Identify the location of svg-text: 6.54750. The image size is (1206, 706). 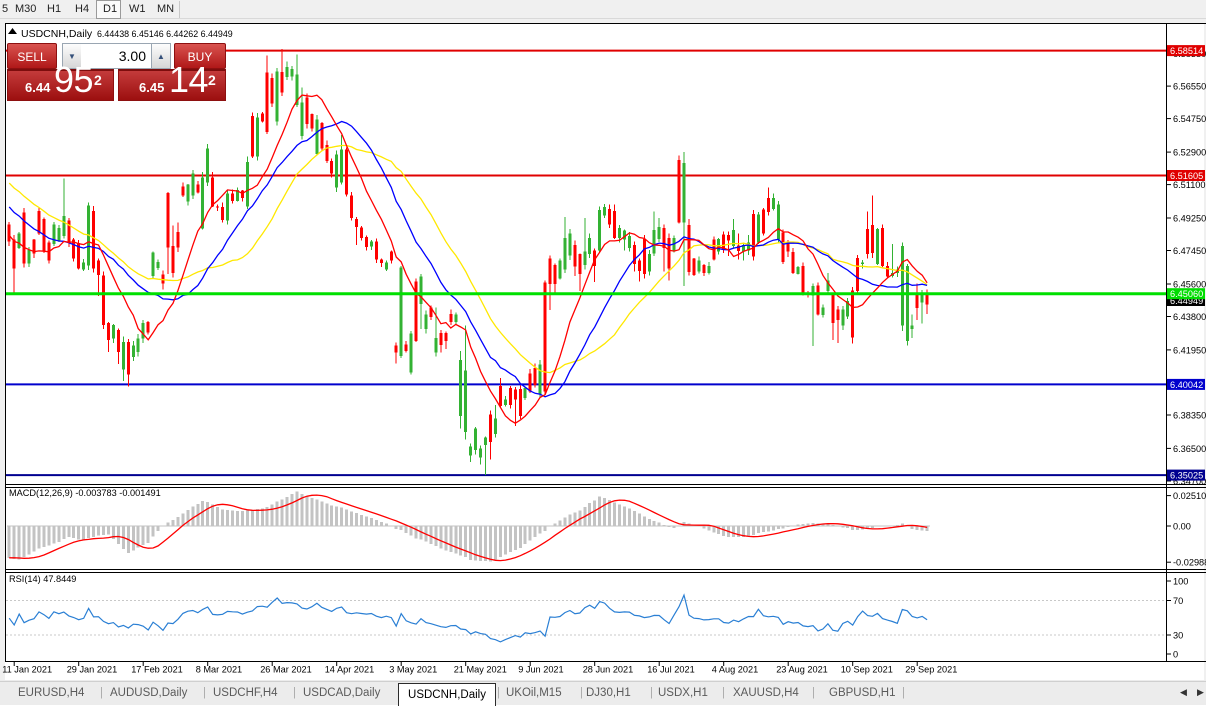
(1189, 119).